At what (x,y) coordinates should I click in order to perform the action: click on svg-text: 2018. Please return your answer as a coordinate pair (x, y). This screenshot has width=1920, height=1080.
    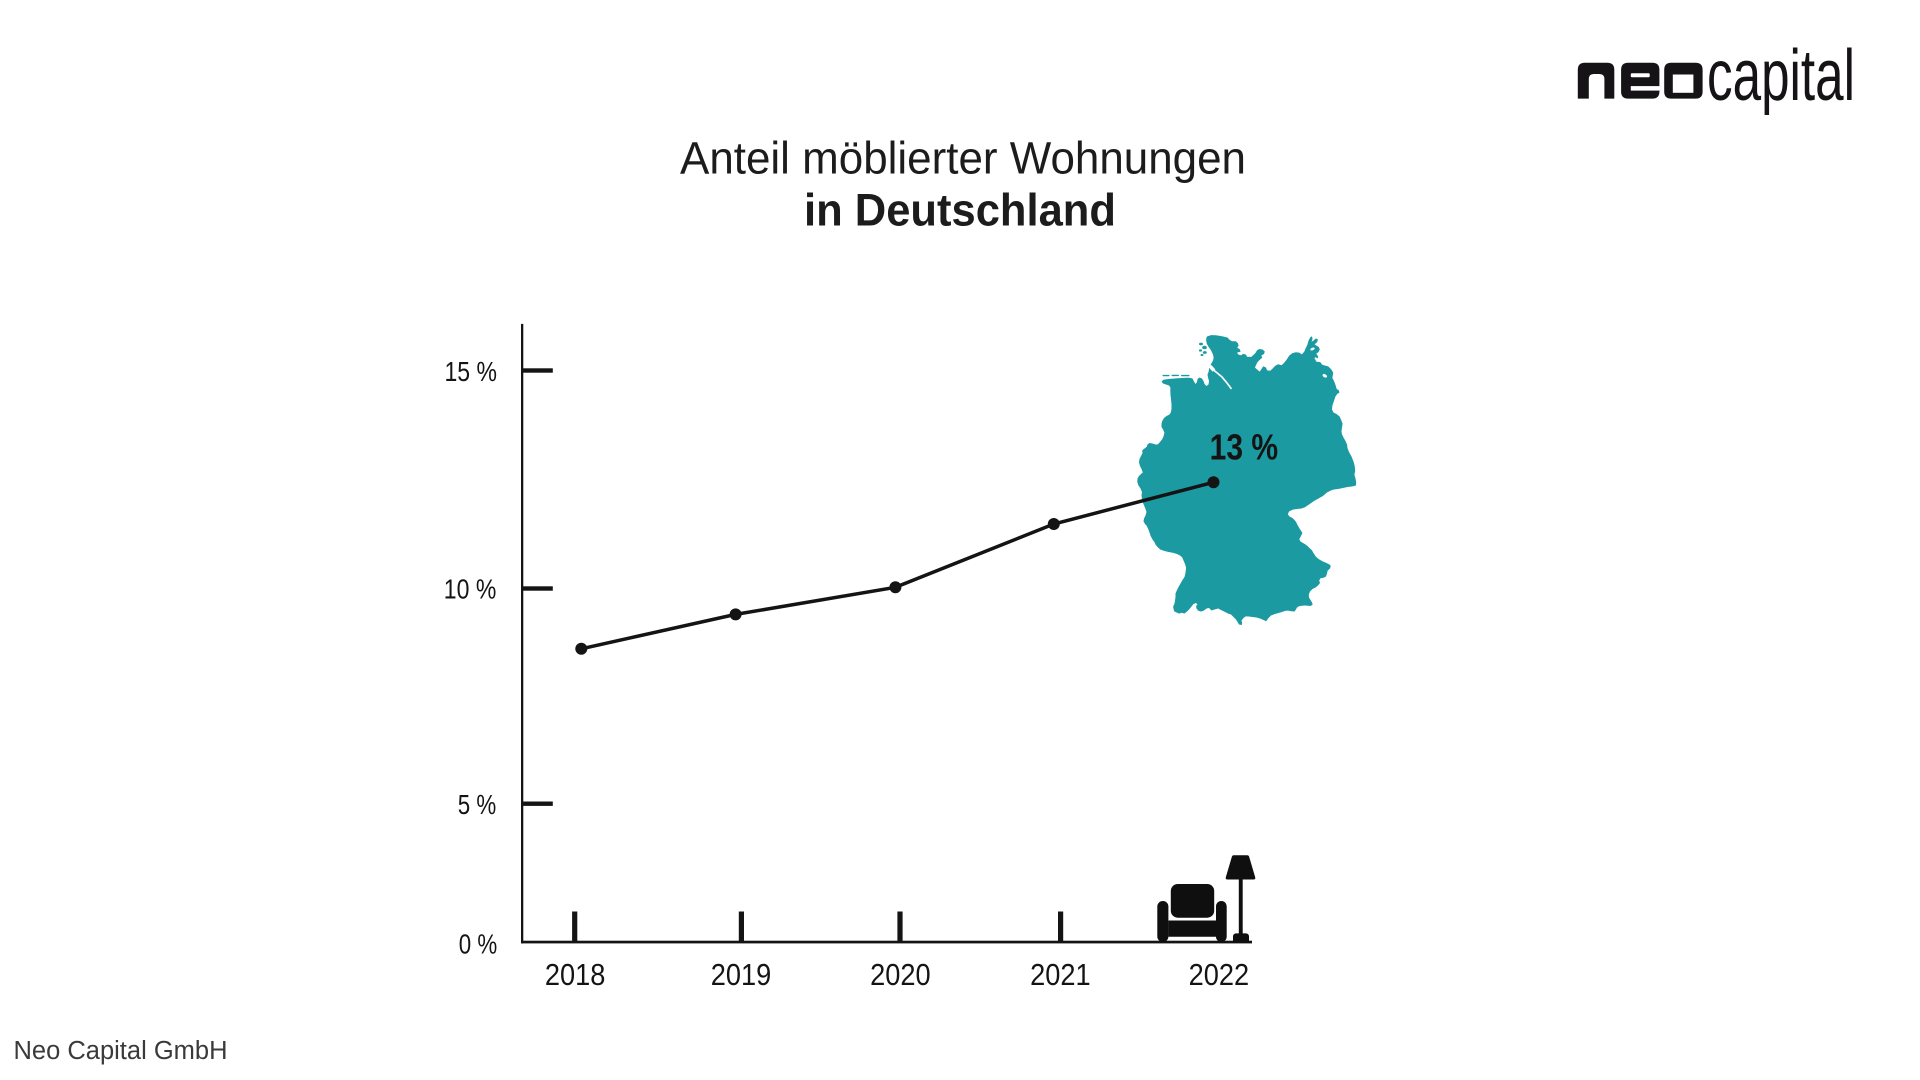
    Looking at the image, I should click on (575, 975).